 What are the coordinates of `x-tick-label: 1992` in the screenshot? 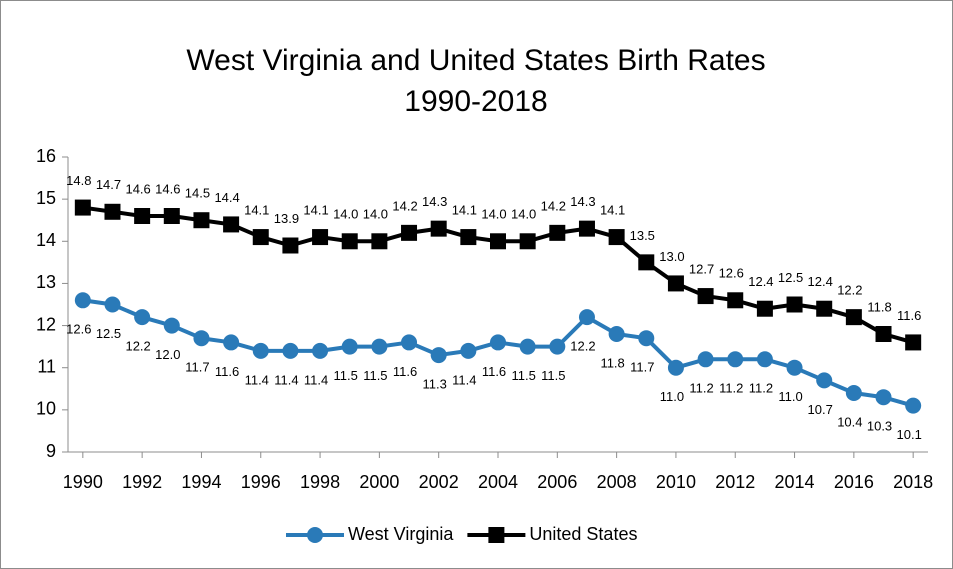 It's located at (142, 482).